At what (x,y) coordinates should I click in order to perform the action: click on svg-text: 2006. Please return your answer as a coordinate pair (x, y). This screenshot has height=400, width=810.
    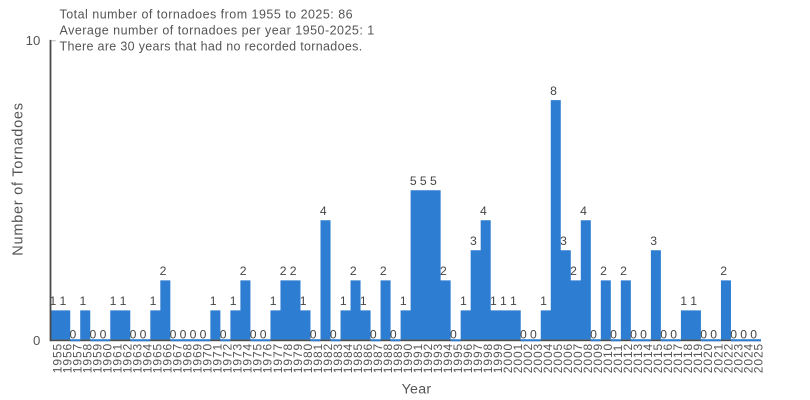
    Looking at the image, I should click on (568, 358).